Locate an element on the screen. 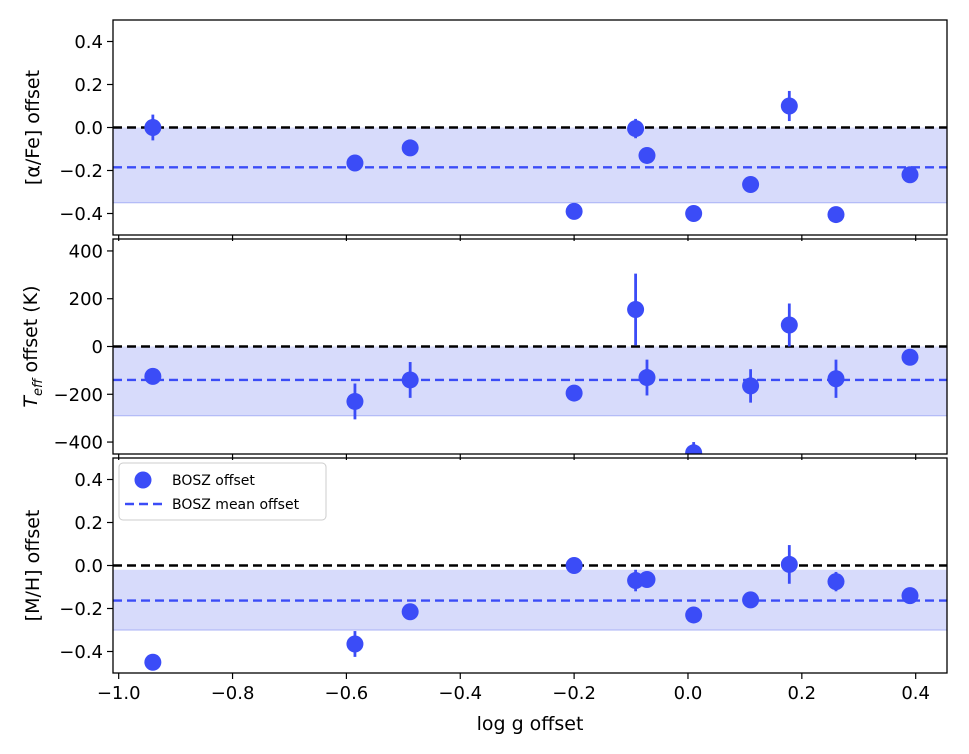 The height and width of the screenshot is (754, 969). legend-frame is located at coordinates (222, 491).